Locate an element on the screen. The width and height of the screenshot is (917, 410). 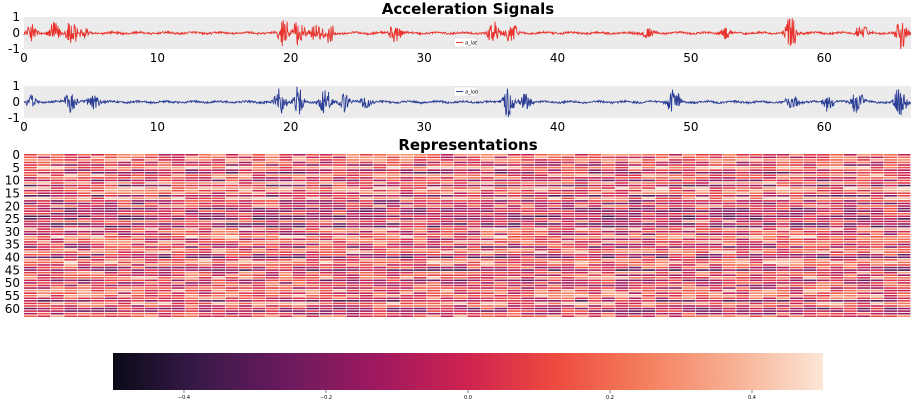
heatmap-y-tick-1: 5 is located at coordinates (16, 168).